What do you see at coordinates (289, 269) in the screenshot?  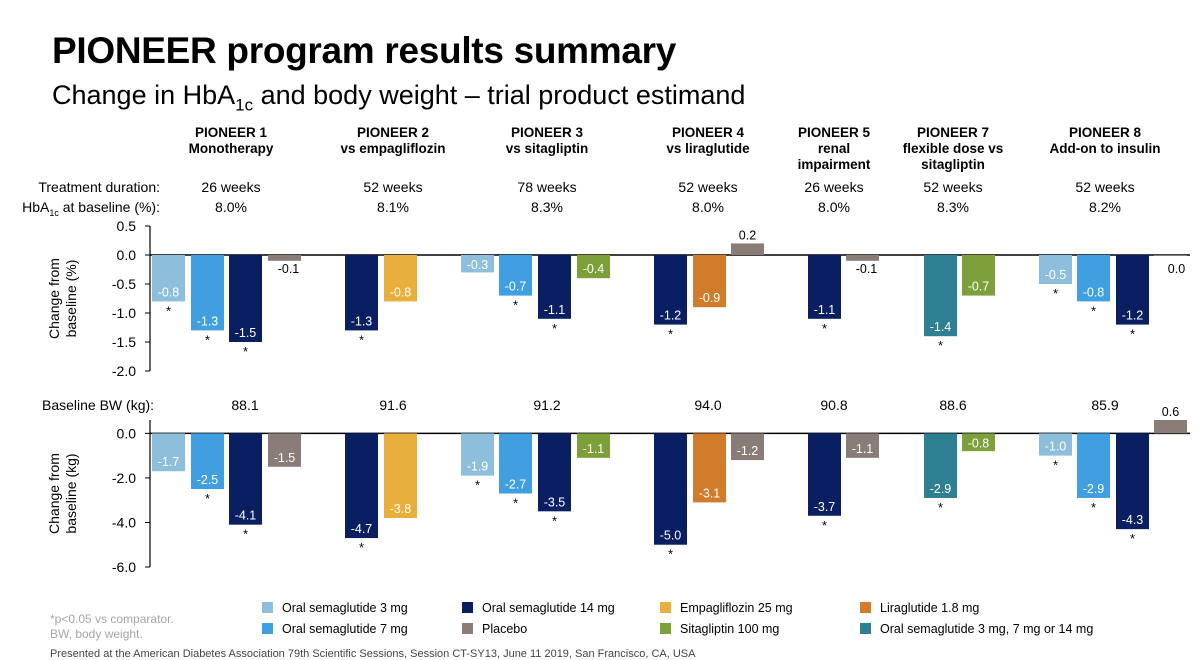 I see `bar-value-label: -0.1` at bounding box center [289, 269].